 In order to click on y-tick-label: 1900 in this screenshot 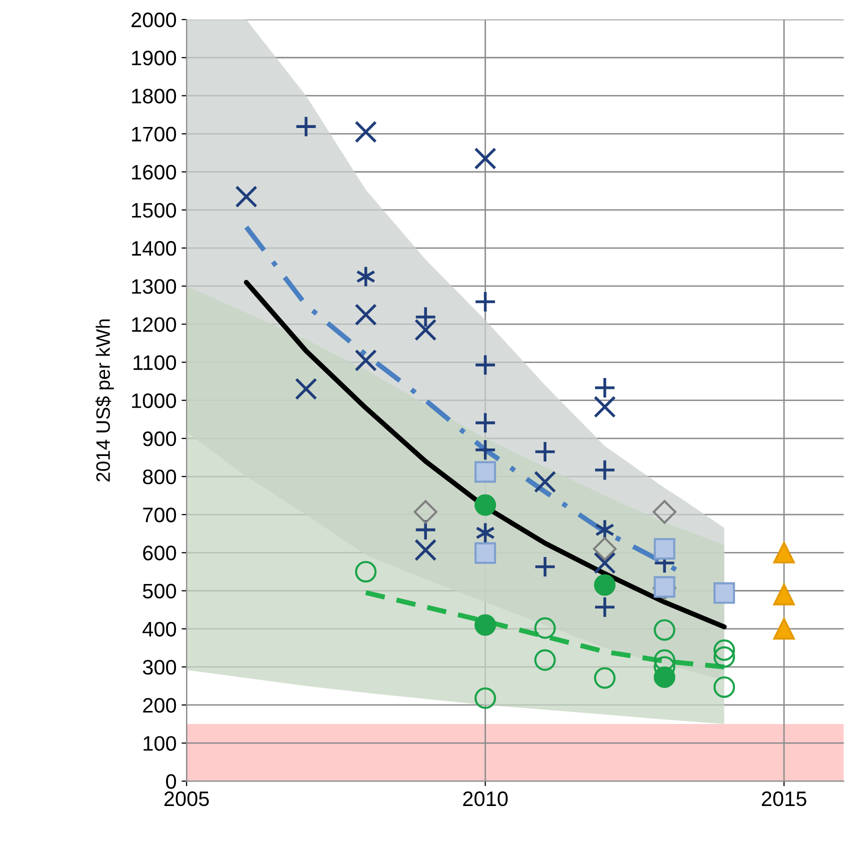, I will do `click(154, 58)`.